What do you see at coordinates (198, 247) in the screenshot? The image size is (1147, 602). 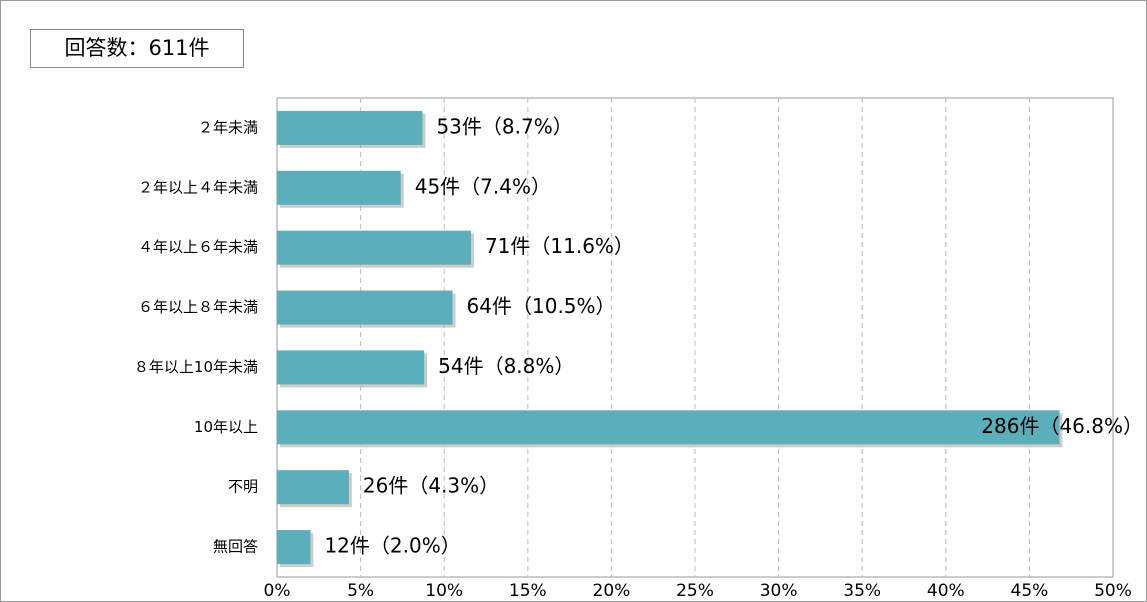 I see `y-tick-label: ４年以上６年未満` at bounding box center [198, 247].